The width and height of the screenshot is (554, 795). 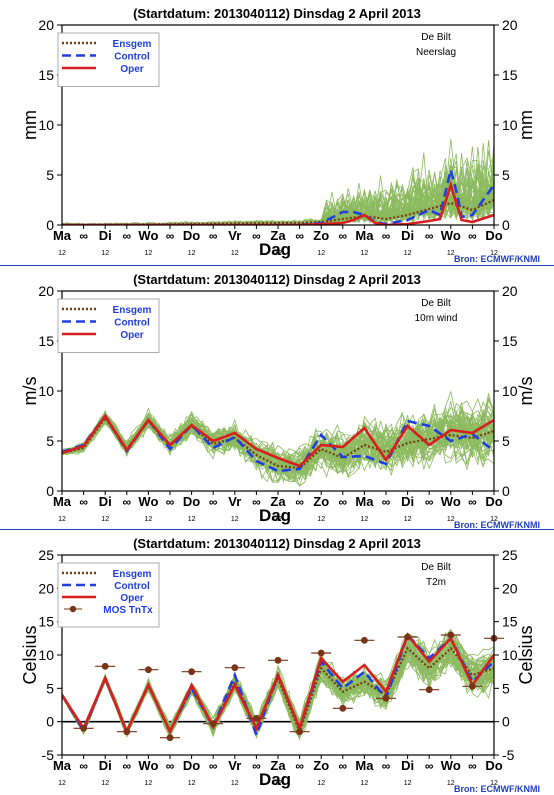 What do you see at coordinates (278, 197) in the screenshot?
I see `series-line-control` at bounding box center [278, 197].